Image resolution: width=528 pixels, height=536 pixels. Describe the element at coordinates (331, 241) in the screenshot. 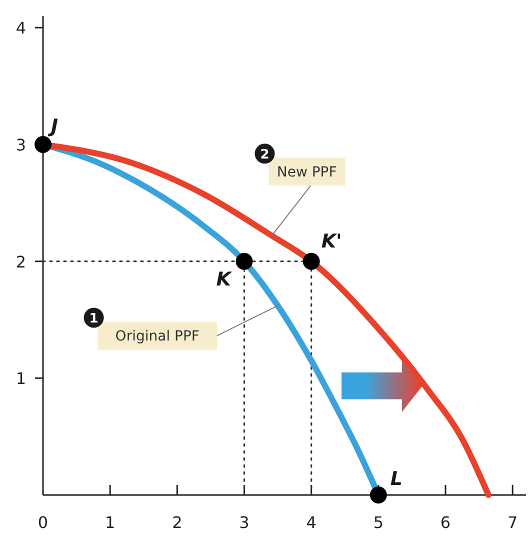

I see `annotation: K'` at that location.